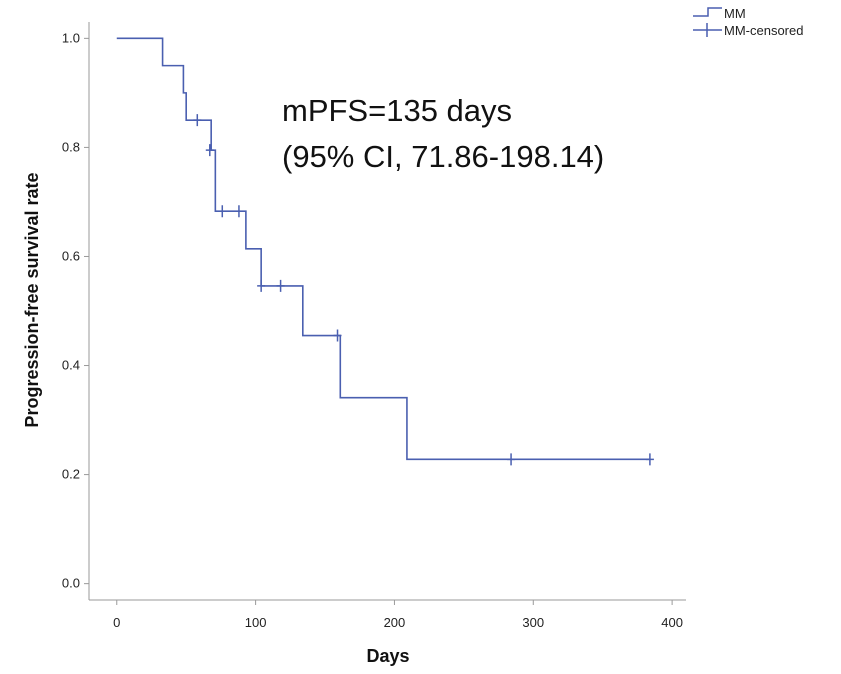 The image size is (841, 674). I want to click on y-tick-label: 0.0, so click(71, 583).